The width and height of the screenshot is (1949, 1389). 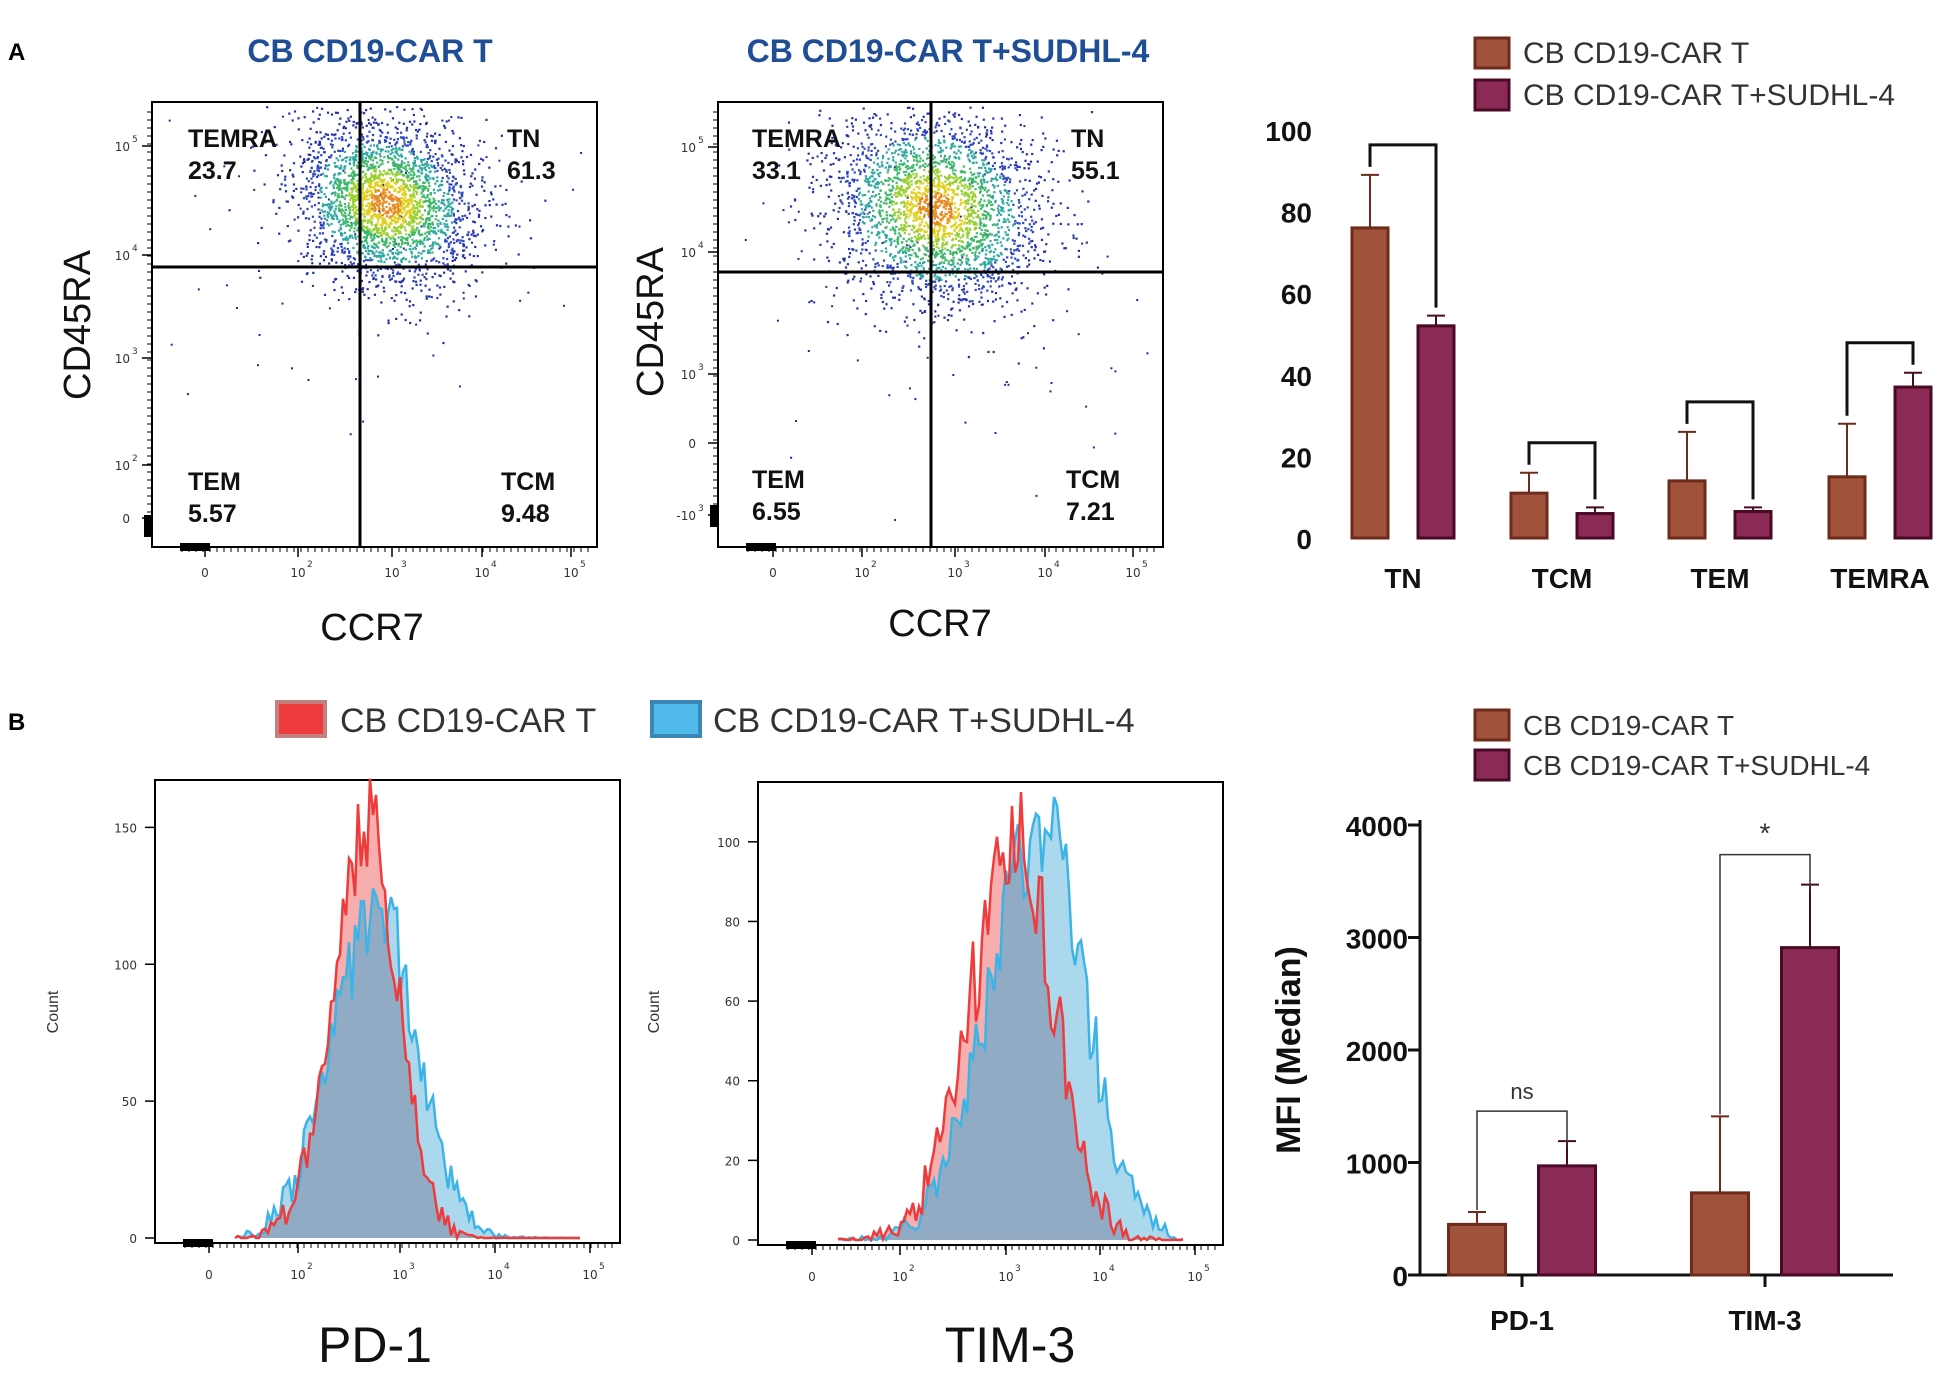 I want to click on flow-y-tick-exponent: 4, so click(x=135, y=249).